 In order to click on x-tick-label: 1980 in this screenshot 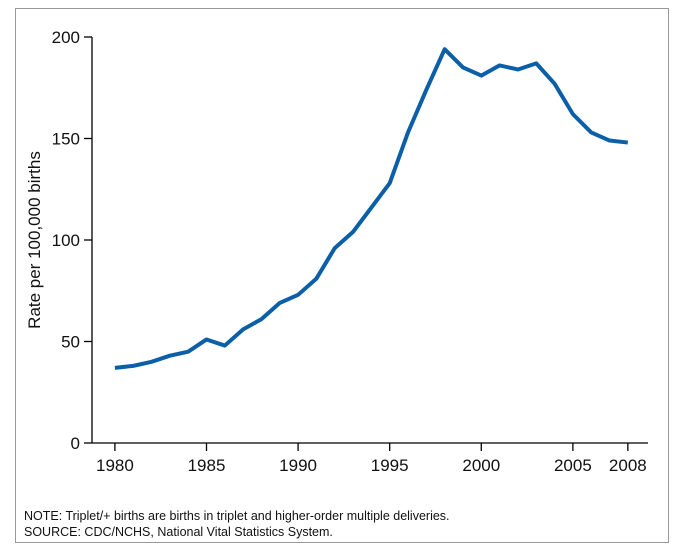, I will do `click(115, 465)`.